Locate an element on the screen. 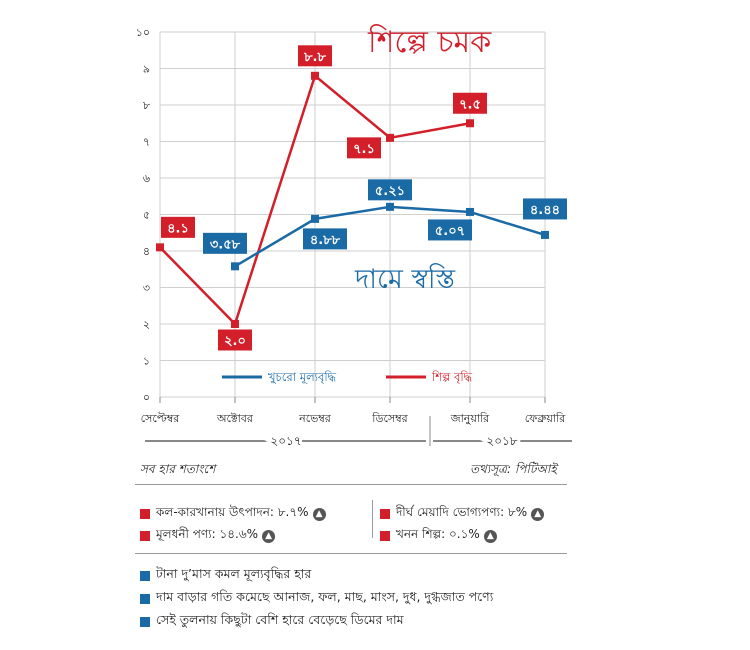 The width and height of the screenshot is (750, 650). x-tick-label: সেপ্টেম্বর is located at coordinates (161, 418).